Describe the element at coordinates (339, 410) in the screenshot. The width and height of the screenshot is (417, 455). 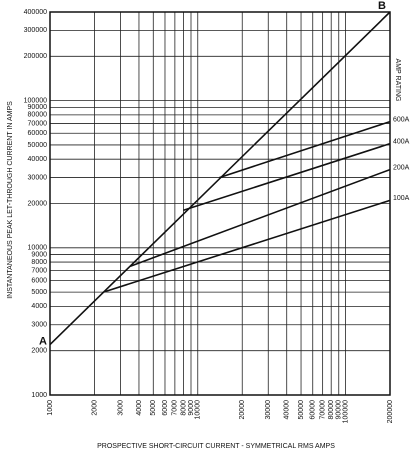
I see `x-tick-label: 90000` at that location.